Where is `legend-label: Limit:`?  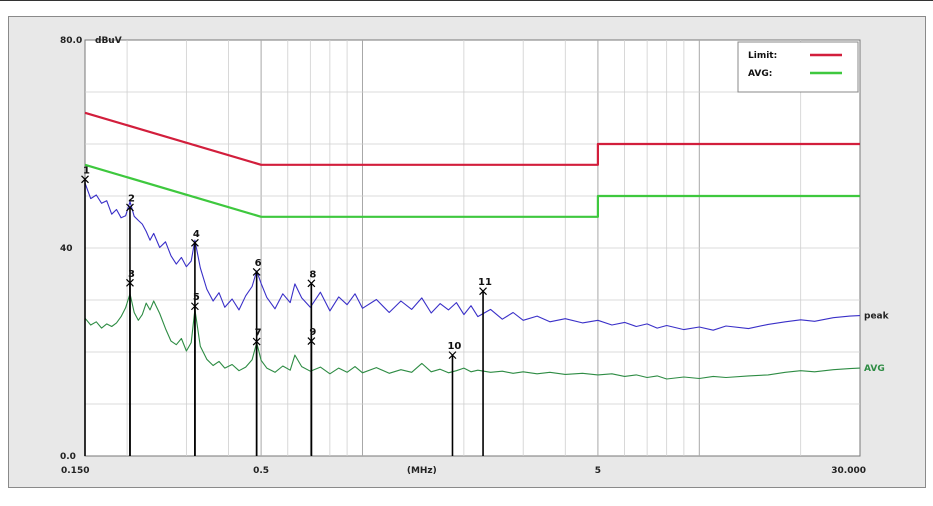
legend-label: Limit: is located at coordinates (762, 56).